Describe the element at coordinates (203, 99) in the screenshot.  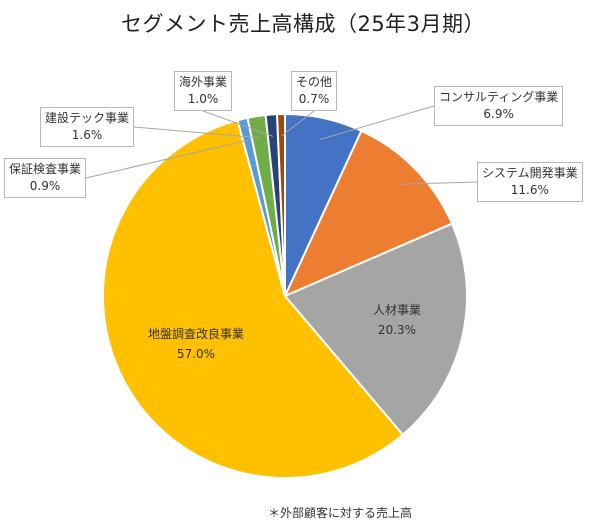
I see `slice-value: 1.0%` at that location.